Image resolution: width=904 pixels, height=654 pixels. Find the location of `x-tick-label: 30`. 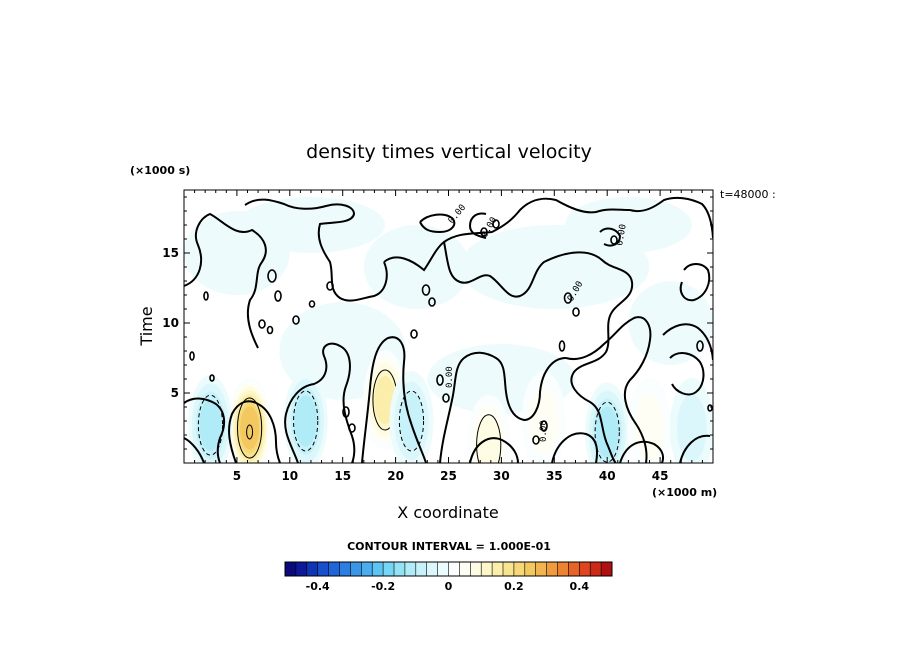

x-tick-label: 30 is located at coordinates (501, 476).